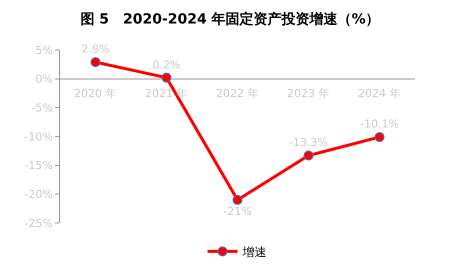 Image resolution: width=460 pixels, height=278 pixels. What do you see at coordinates (254, 252) in the screenshot?
I see `legend-label: 增速` at bounding box center [254, 252].